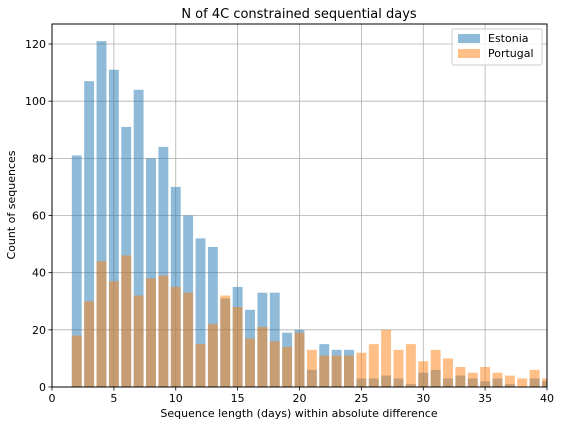  Describe the element at coordinates (485, 398) in the screenshot. I see `x-tick-label: 35` at that location.